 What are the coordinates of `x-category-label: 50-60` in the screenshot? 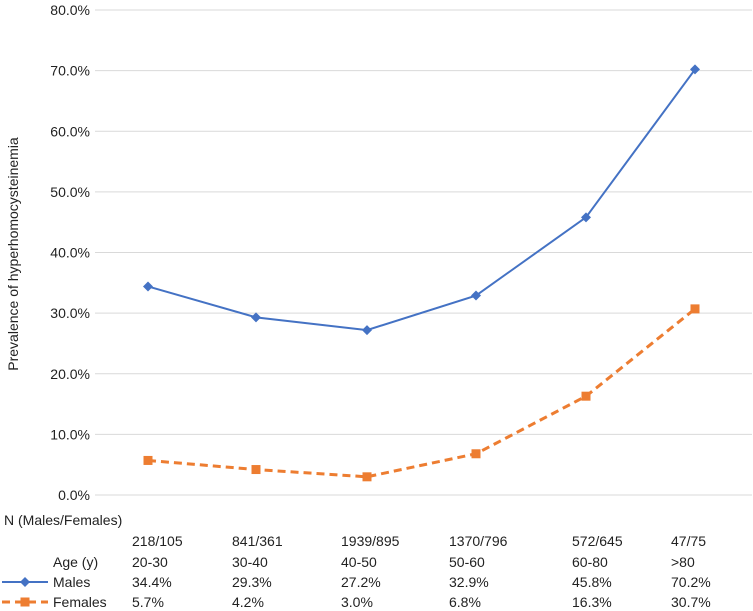 It's located at (467, 562).